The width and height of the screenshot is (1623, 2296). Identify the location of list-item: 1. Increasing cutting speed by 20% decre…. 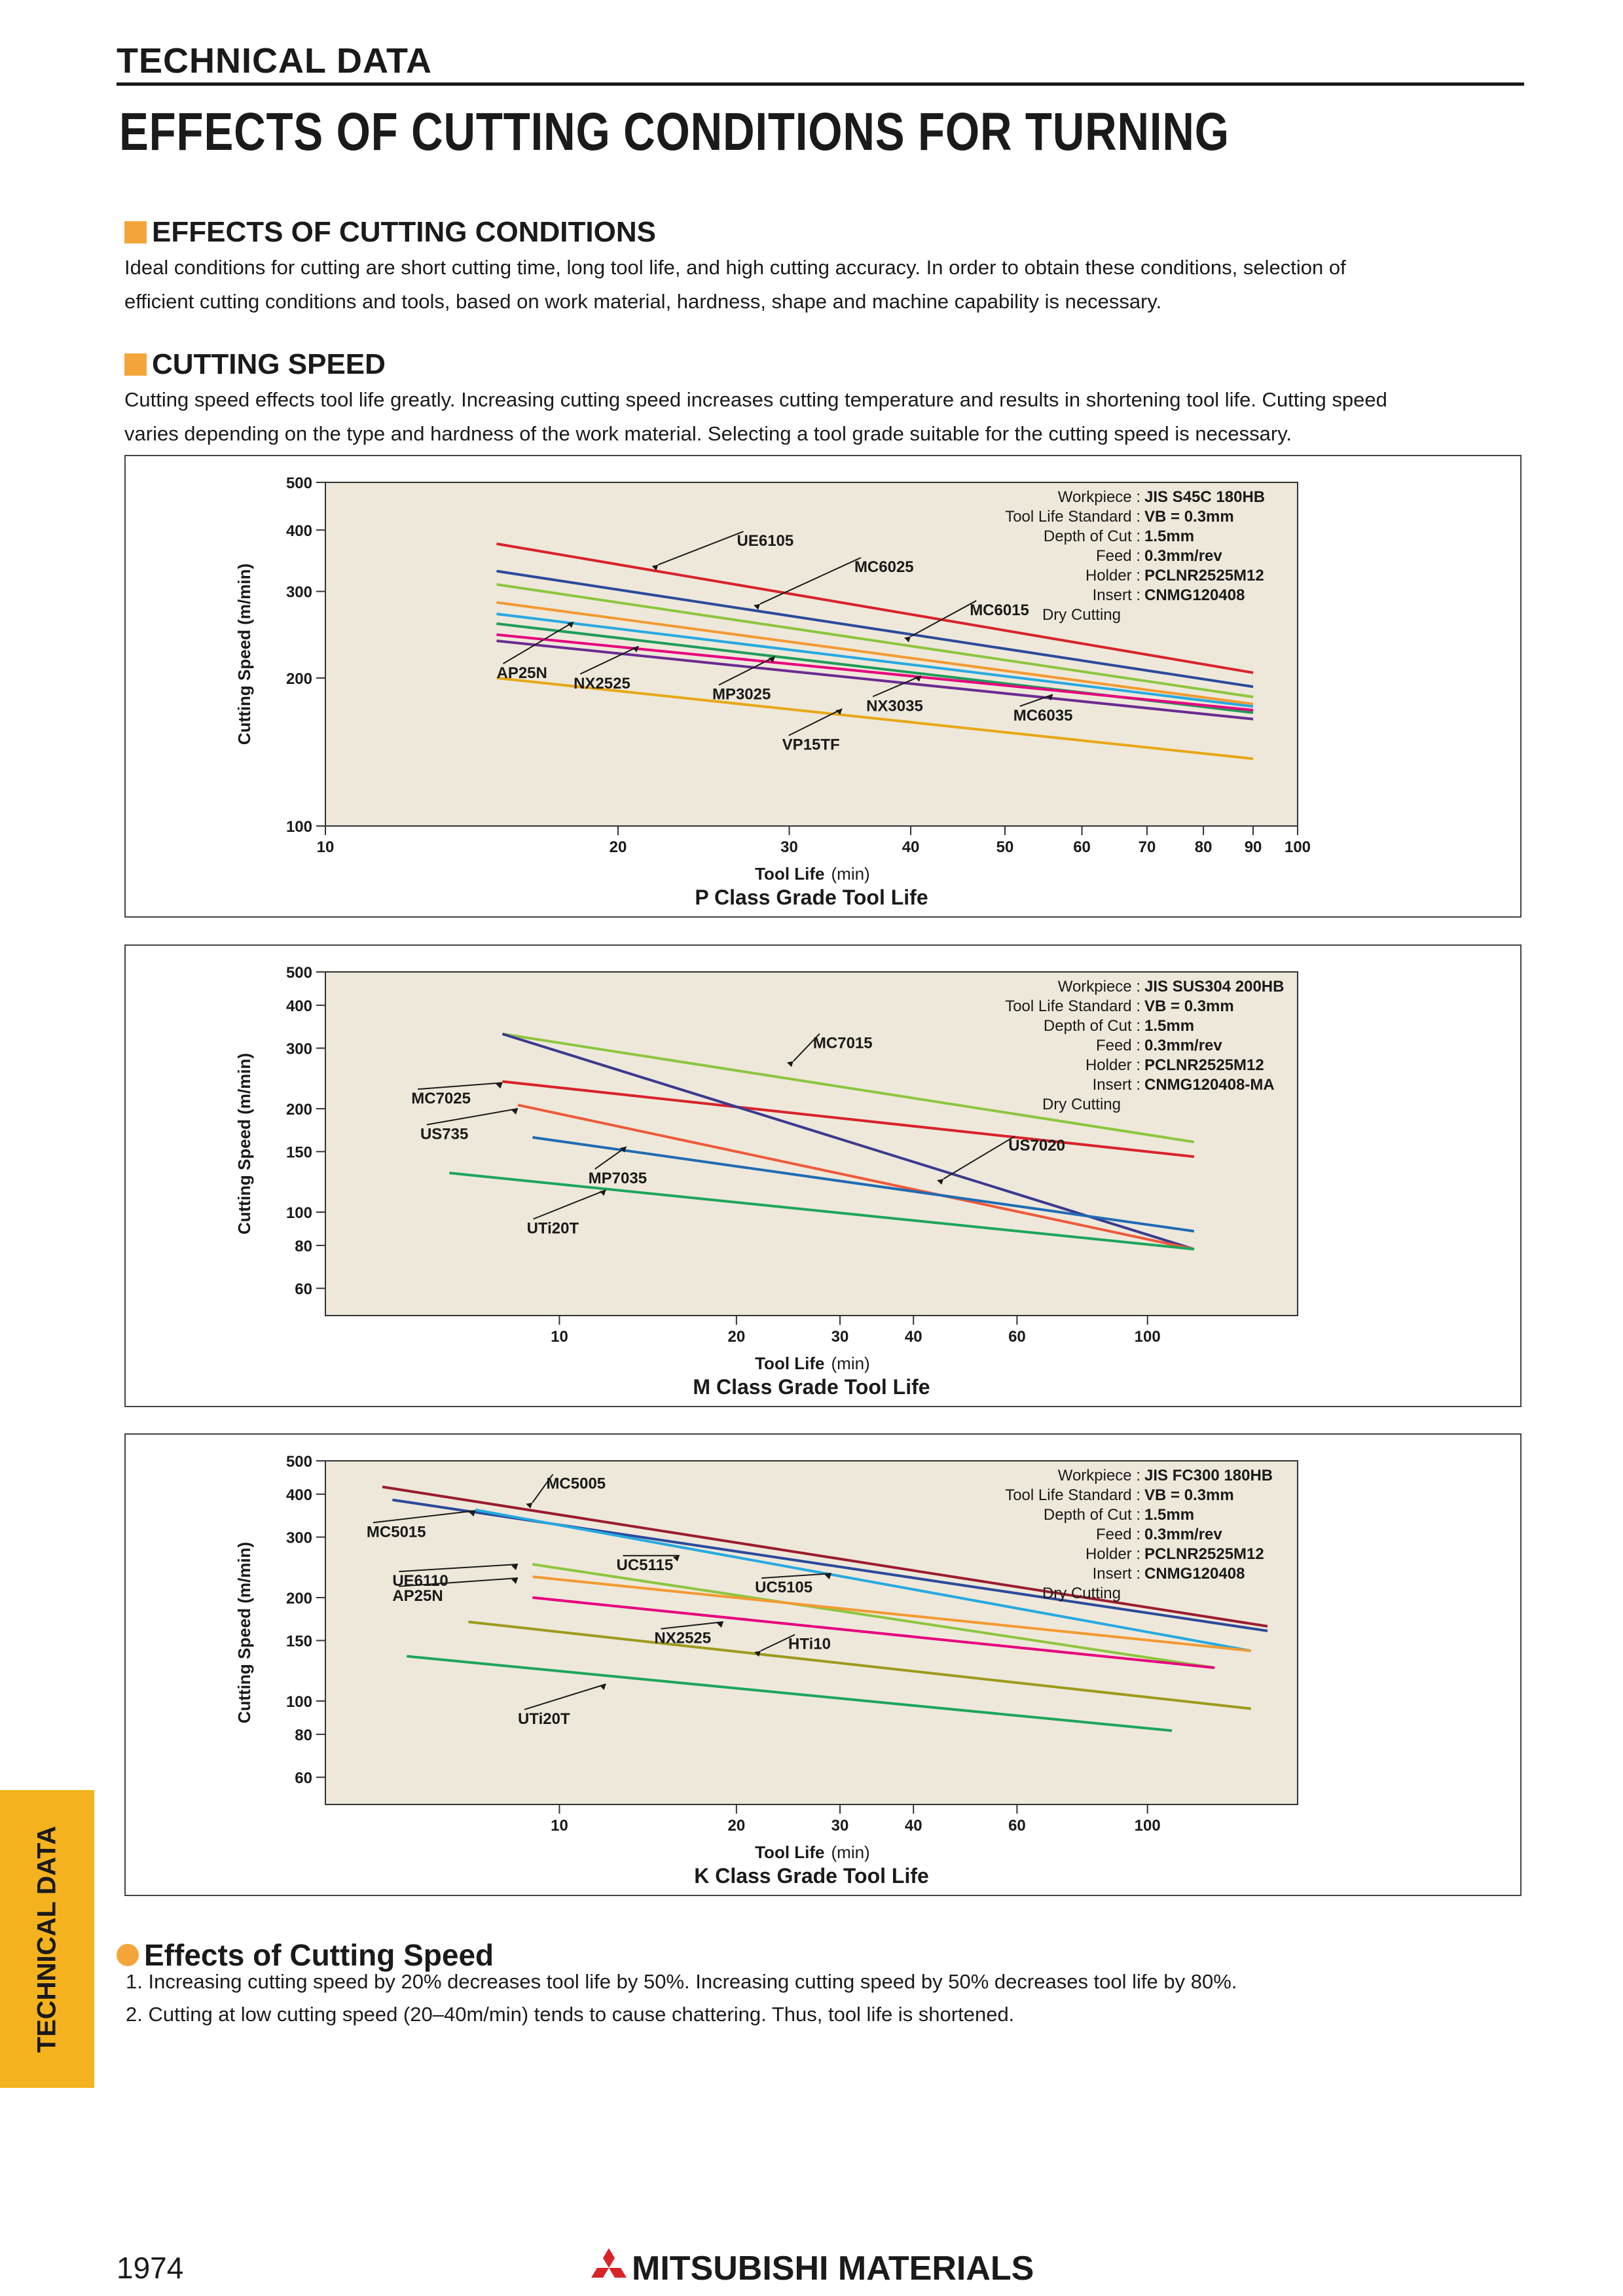
(681, 1981).